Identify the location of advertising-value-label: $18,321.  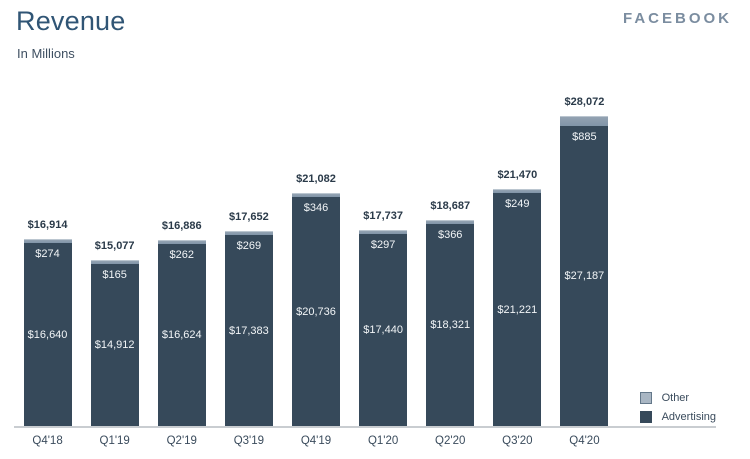
(450, 325).